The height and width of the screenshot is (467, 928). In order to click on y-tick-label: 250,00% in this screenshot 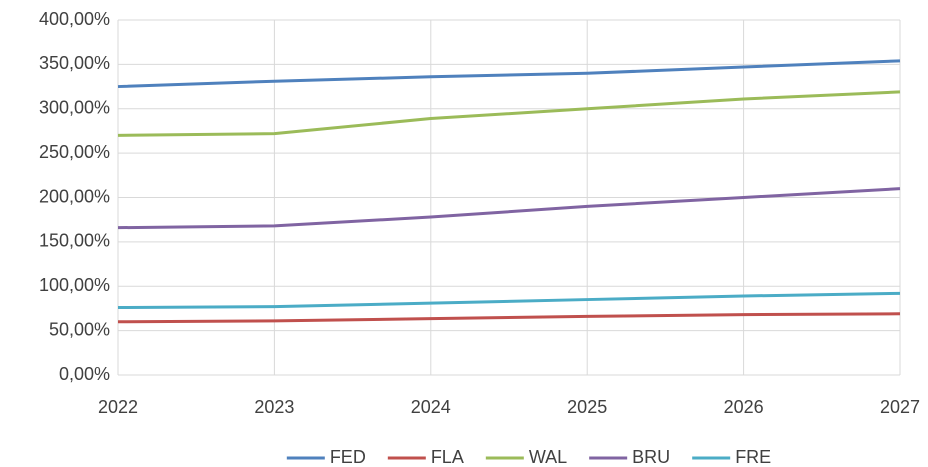, I will do `click(74, 152)`.